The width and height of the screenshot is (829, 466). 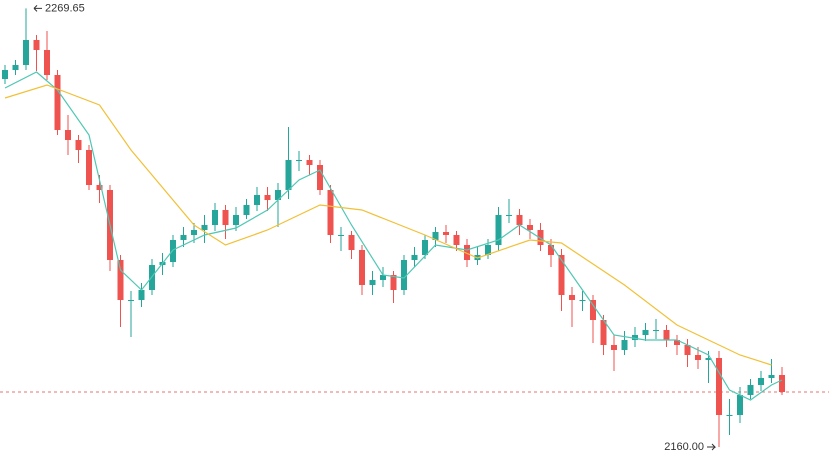 What do you see at coordinates (684, 447) in the screenshot?
I see `low-label: 2160.00` at bounding box center [684, 447].